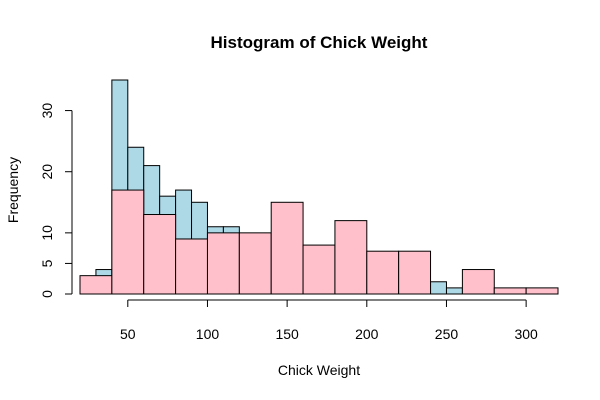 Image resolution: width=600 pixels, height=400 pixels. Describe the element at coordinates (319, 370) in the screenshot. I see `x-axis-label: Chick Weight` at that location.